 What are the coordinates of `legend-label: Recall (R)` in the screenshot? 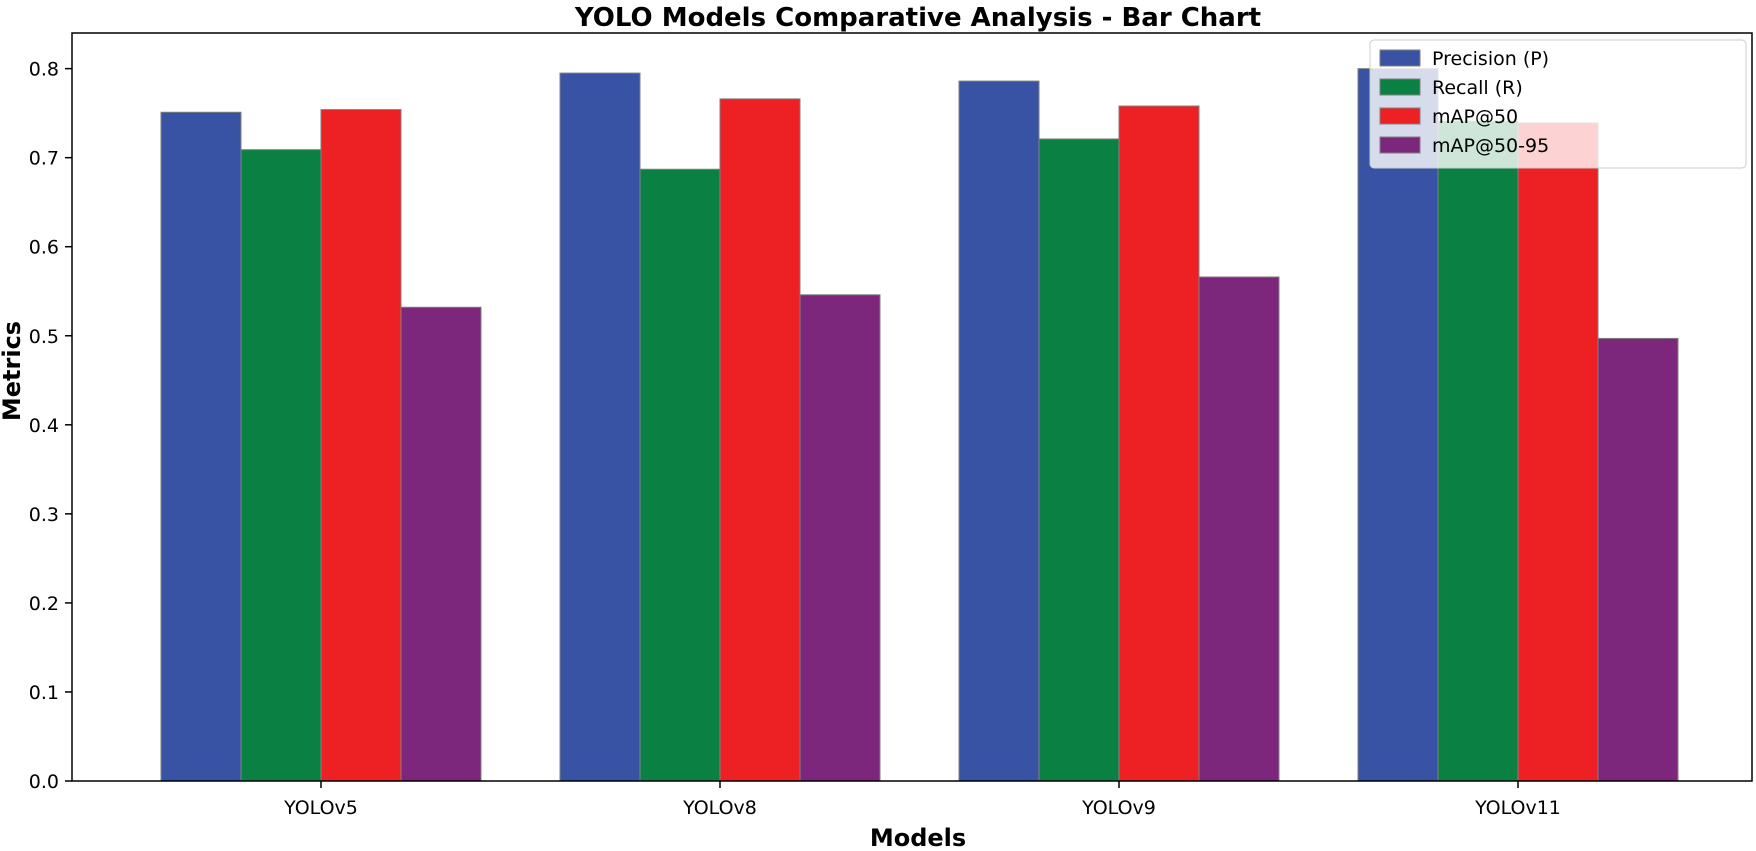 It's located at (1477, 88).